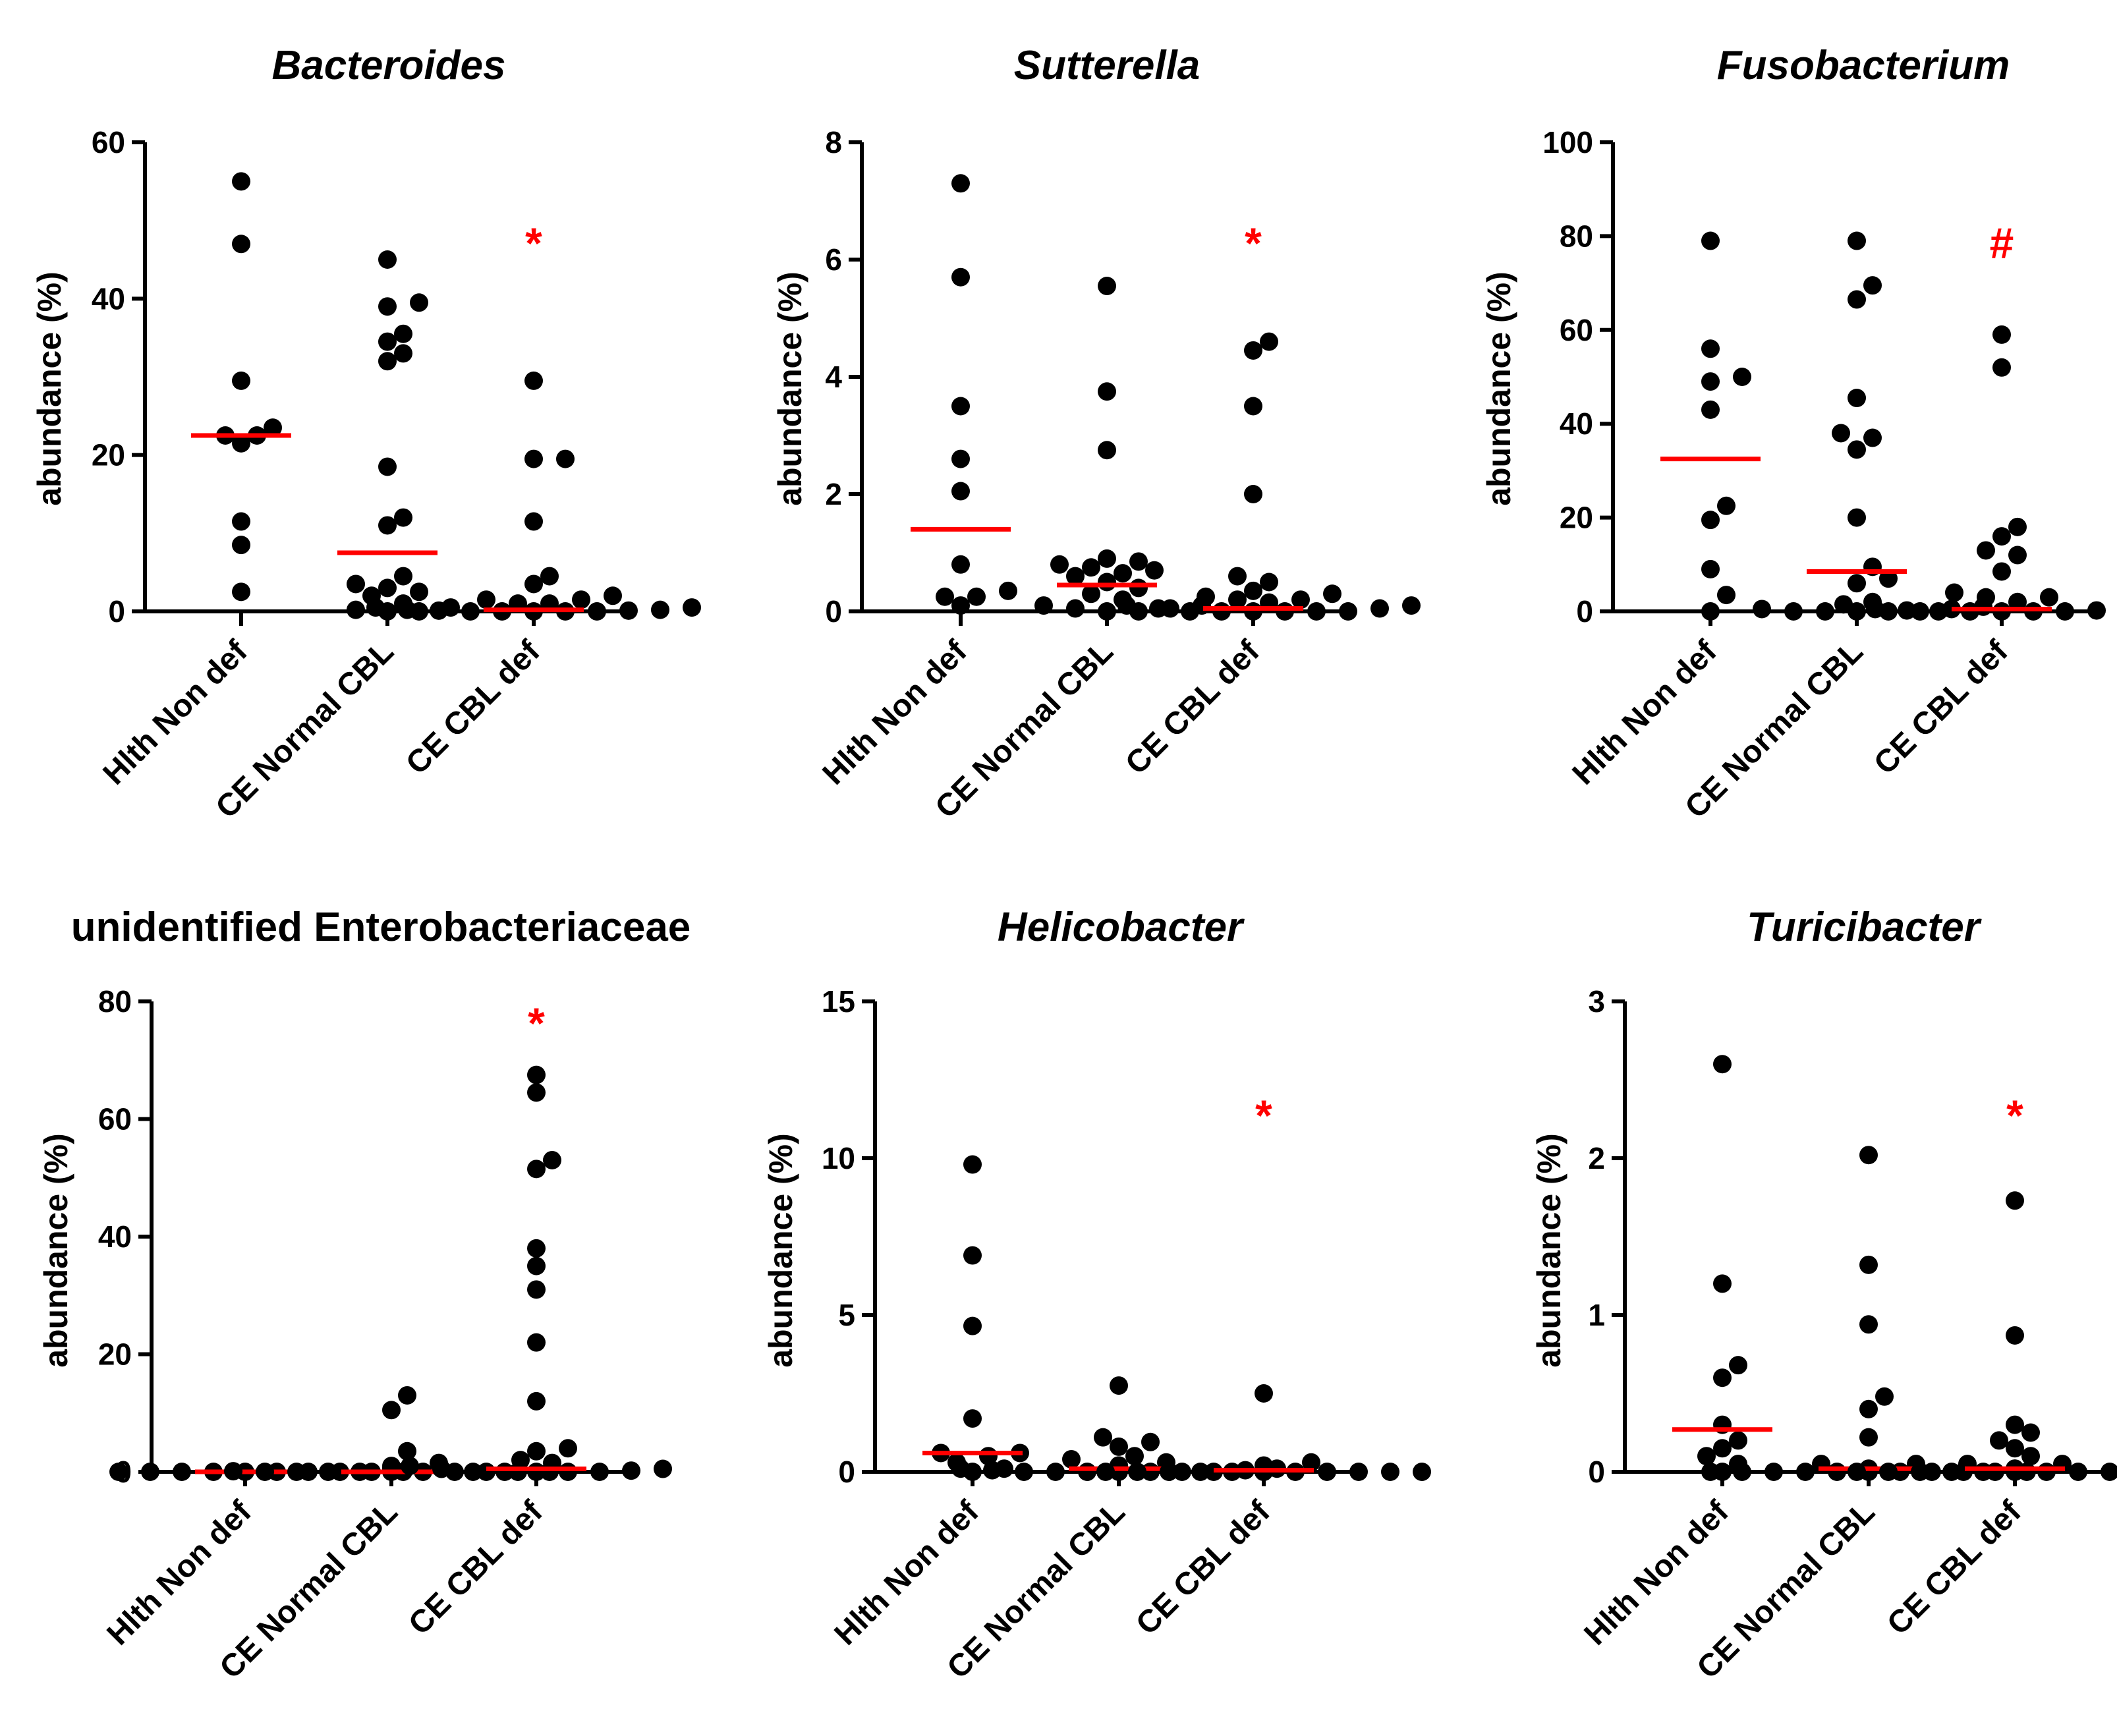  Describe the element at coordinates (846, 1315) in the screenshot. I see `y-tick-label: 5` at that location.